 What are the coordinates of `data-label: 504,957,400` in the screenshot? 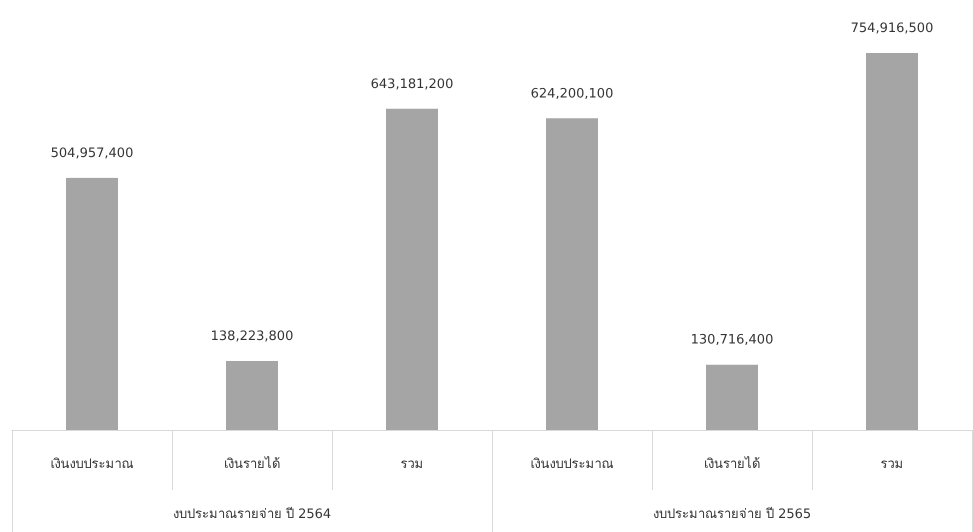 It's located at (92, 153).